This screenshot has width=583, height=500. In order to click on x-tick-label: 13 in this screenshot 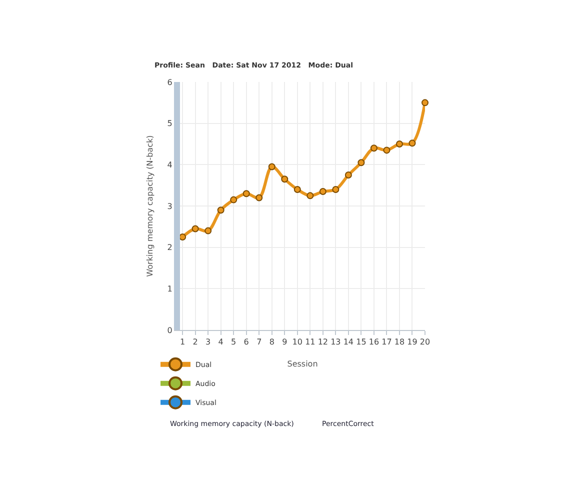, I will do `click(335, 342)`.